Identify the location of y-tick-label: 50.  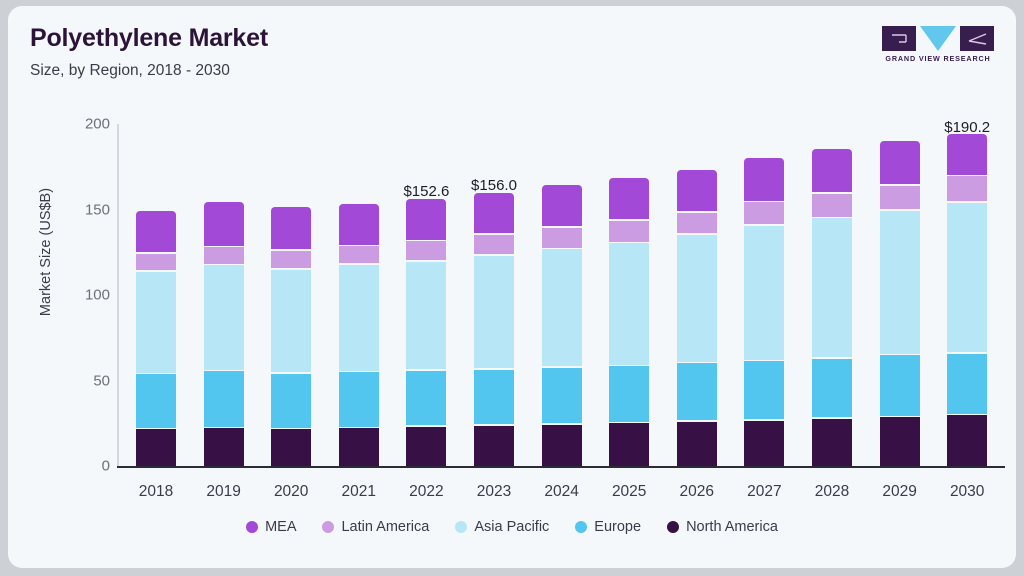
(101, 380).